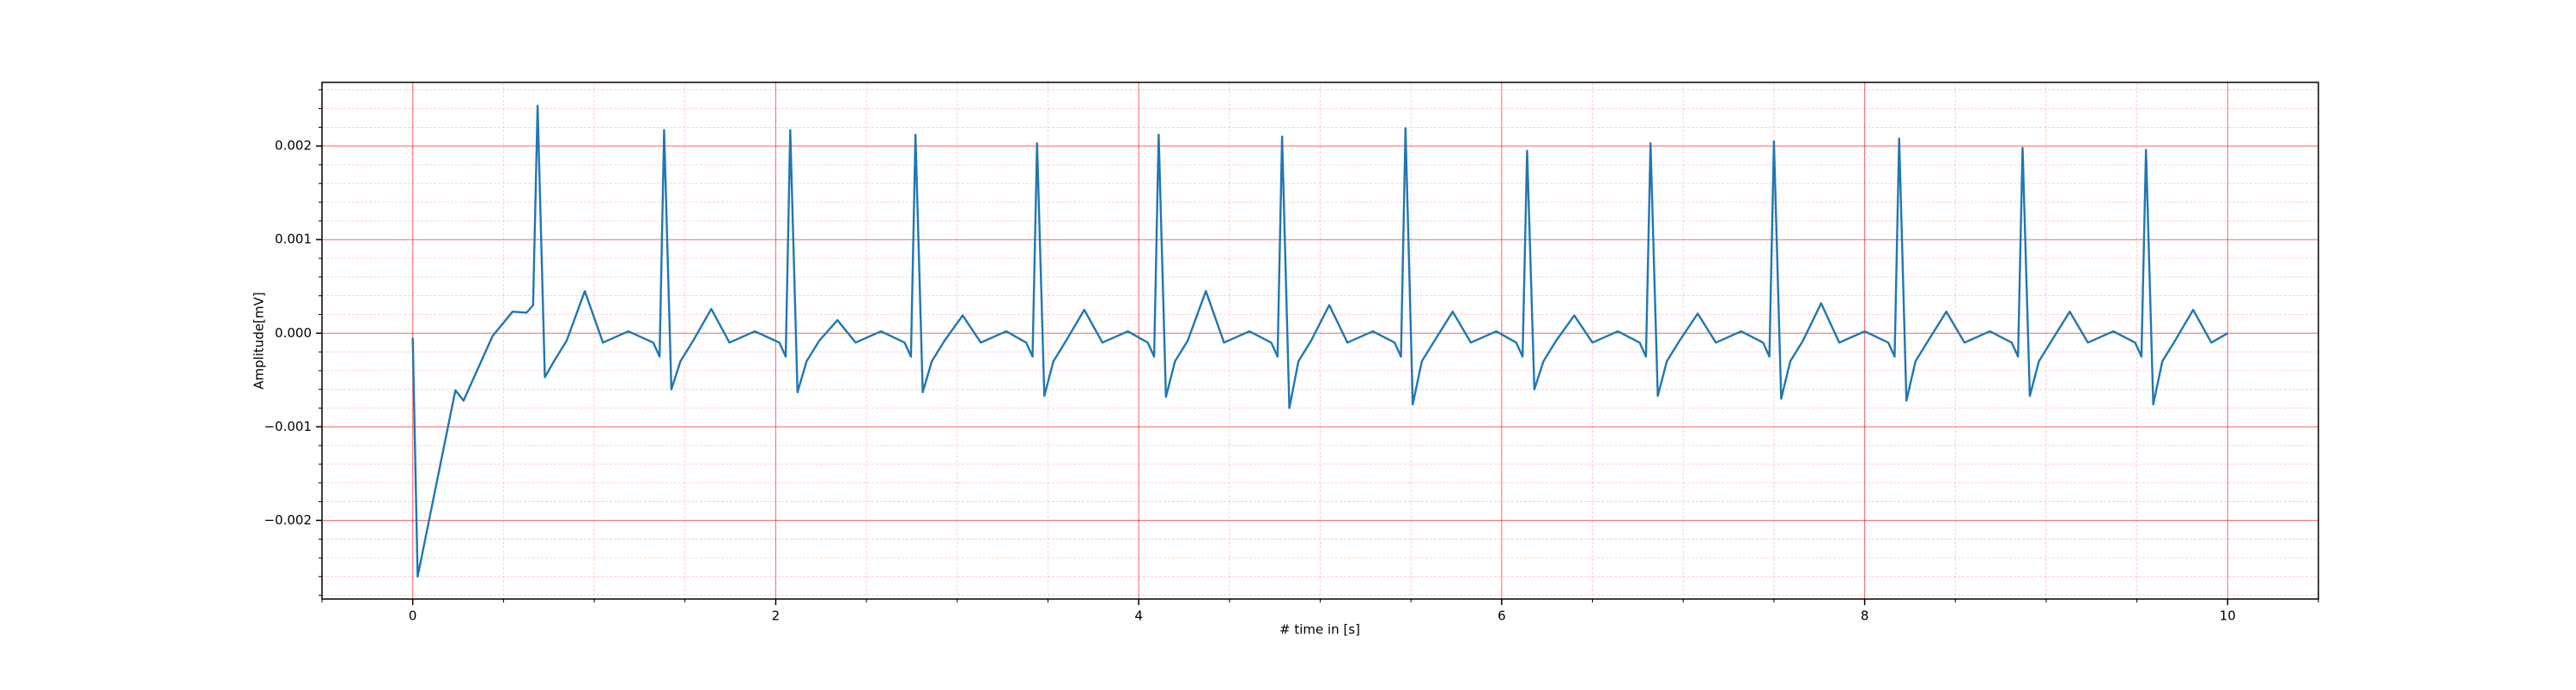  Describe the element at coordinates (413, 616) in the screenshot. I see `x-tick-label: 0` at that location.